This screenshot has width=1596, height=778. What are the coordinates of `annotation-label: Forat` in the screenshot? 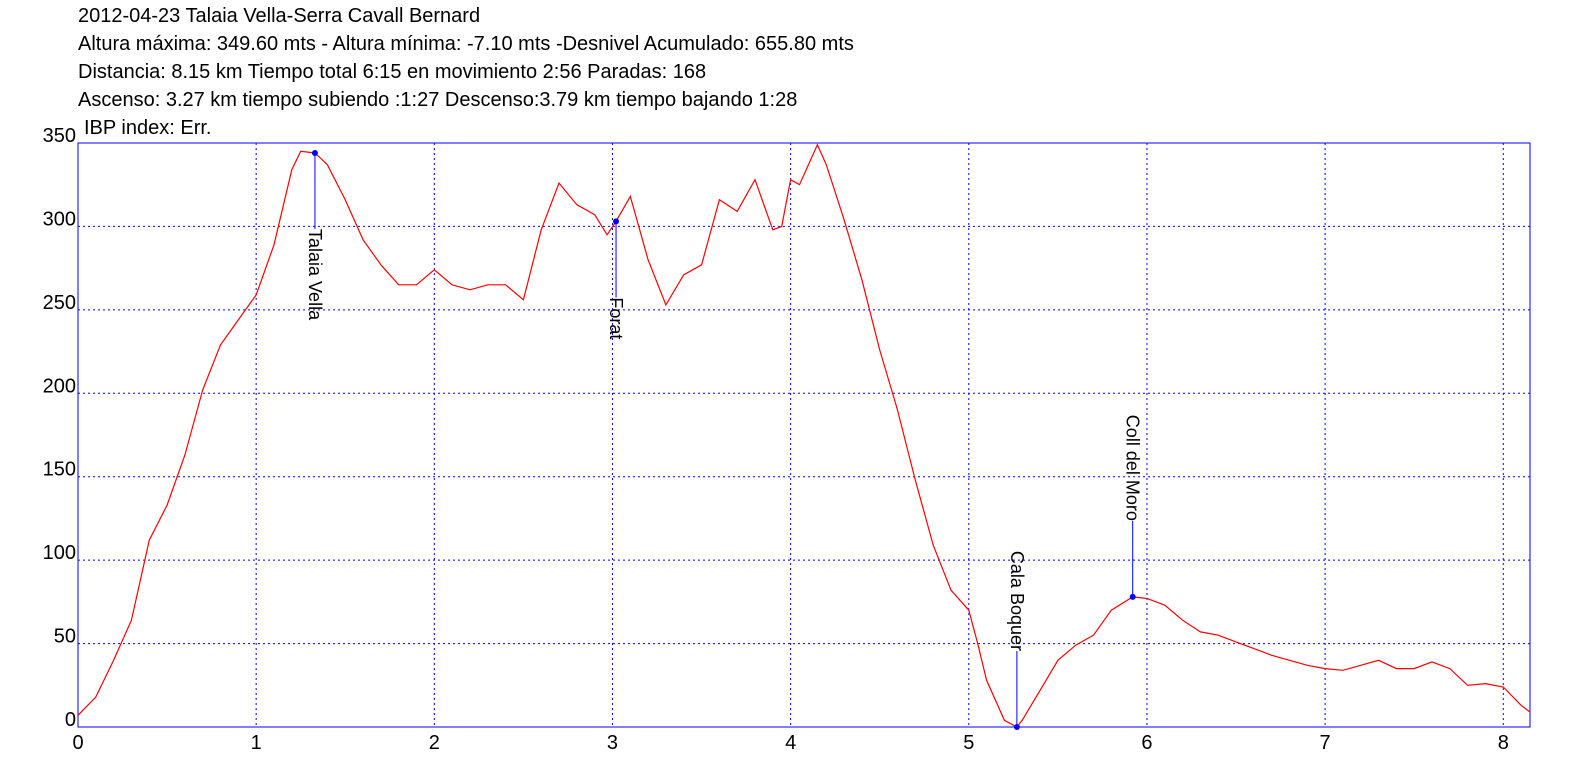 It's located at (616, 318).